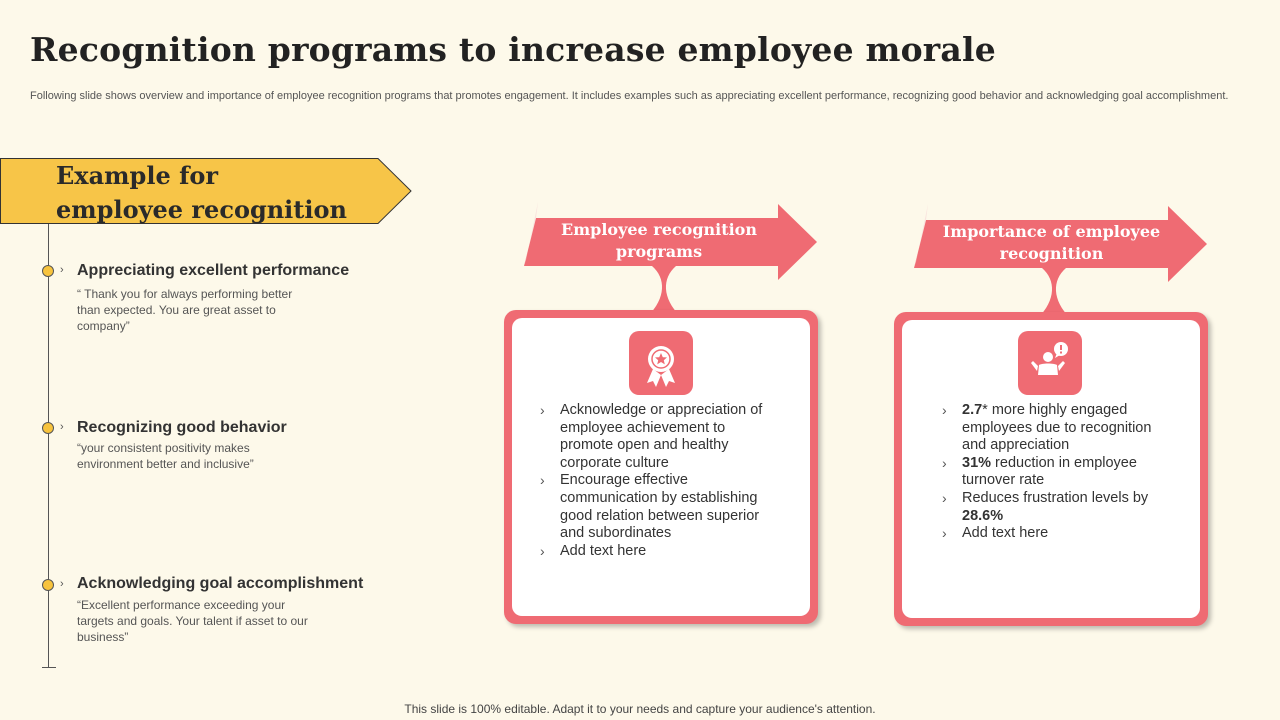 The height and width of the screenshot is (720, 1280). I want to click on list-item: › 31% reduction in employee turnover rate, so click(1039, 471).